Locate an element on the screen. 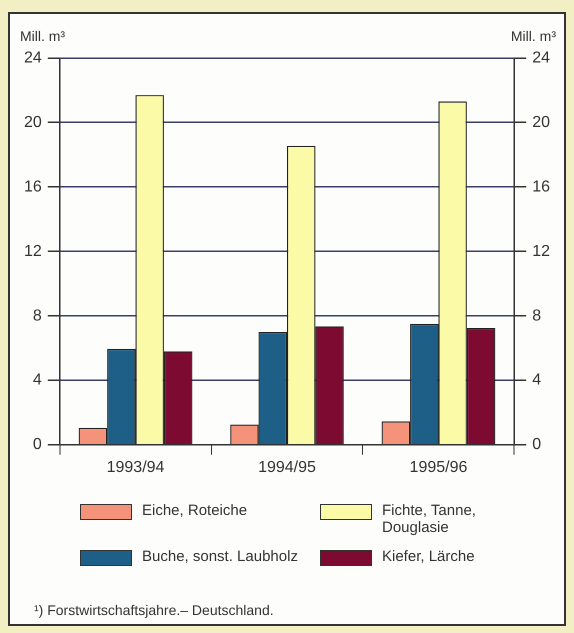 This screenshot has width=574, height=633. text: ¹) Forstwirtschaftsjahre.– Deutschland. is located at coordinates (154, 610).